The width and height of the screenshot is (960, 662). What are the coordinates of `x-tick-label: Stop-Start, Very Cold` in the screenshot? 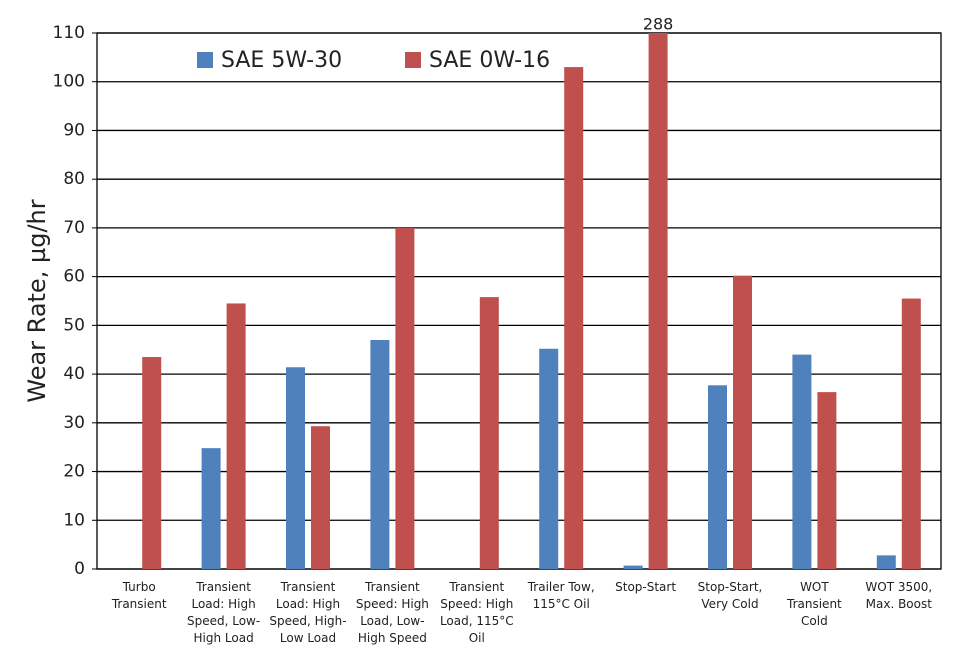 It's located at (730, 595).